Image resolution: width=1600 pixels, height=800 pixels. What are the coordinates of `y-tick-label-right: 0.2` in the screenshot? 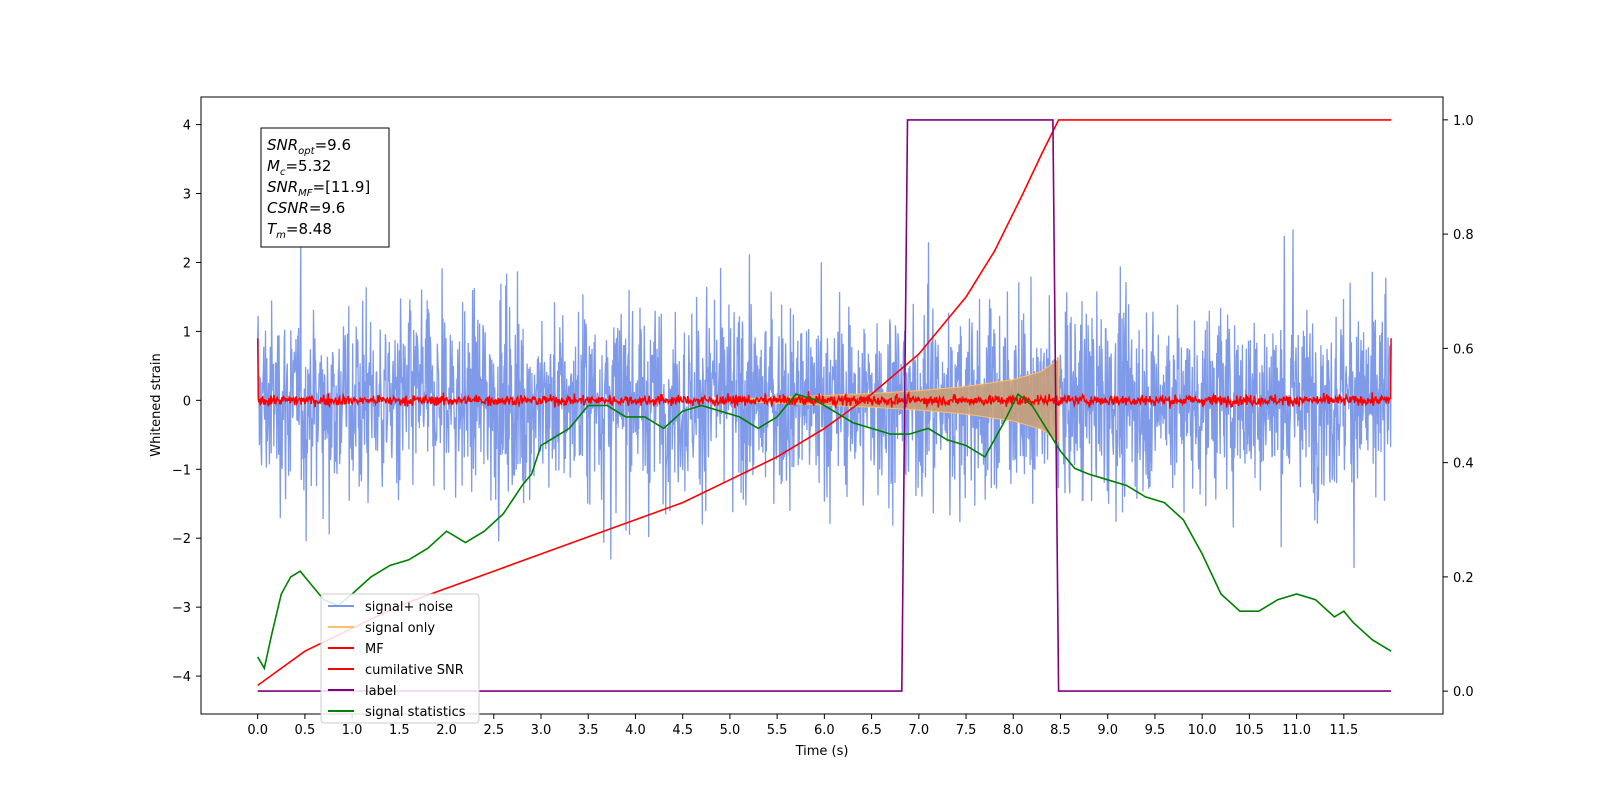 It's located at (1463, 578).